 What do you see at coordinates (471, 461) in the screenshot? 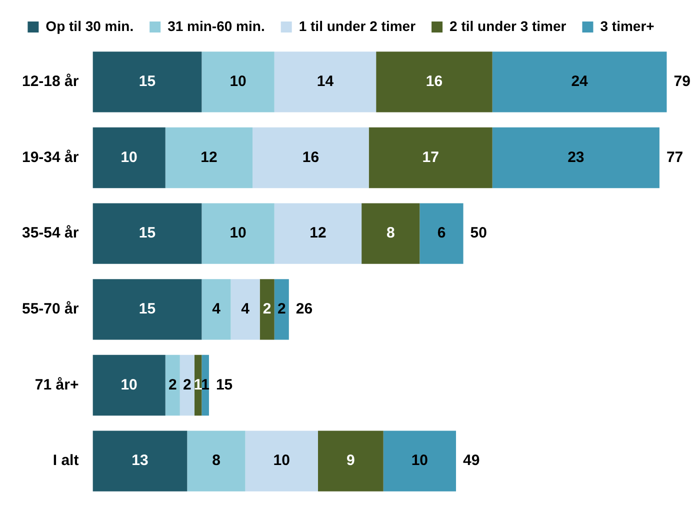
I see `total-label: 49` at bounding box center [471, 461].